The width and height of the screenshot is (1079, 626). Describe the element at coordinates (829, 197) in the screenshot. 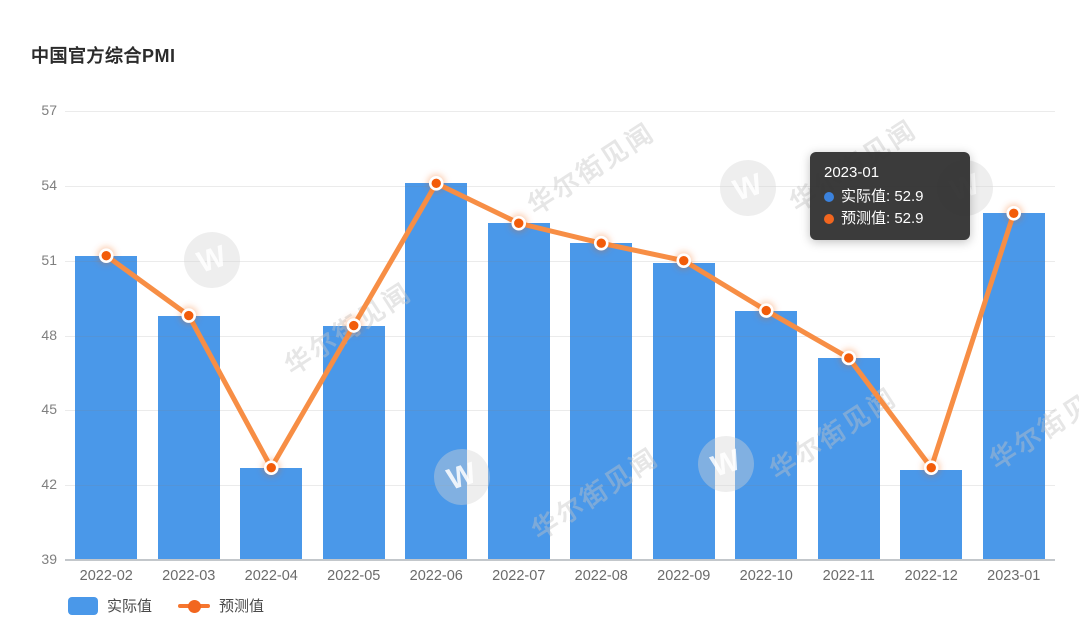

I see `actual-series-dot-icon` at that location.